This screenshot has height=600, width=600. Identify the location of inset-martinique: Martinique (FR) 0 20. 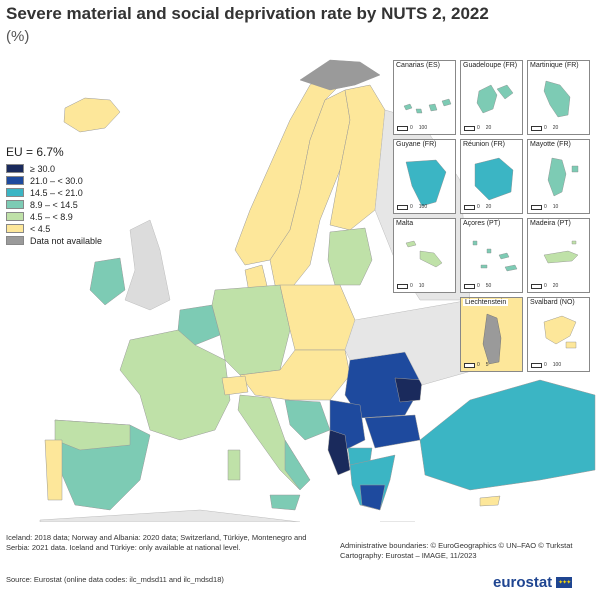
(558, 97).